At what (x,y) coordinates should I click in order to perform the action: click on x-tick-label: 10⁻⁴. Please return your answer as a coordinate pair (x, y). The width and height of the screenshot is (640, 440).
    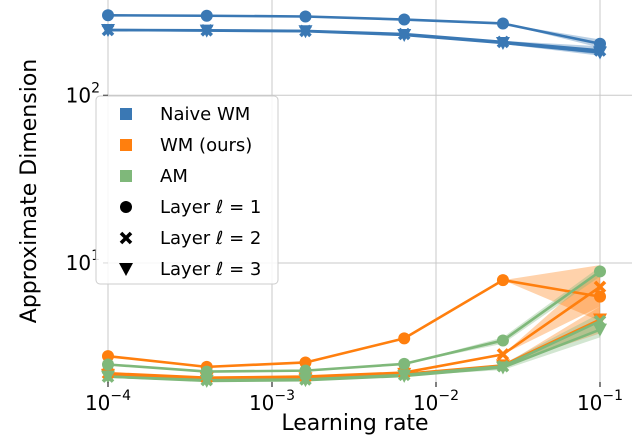
    Looking at the image, I should click on (108, 401).